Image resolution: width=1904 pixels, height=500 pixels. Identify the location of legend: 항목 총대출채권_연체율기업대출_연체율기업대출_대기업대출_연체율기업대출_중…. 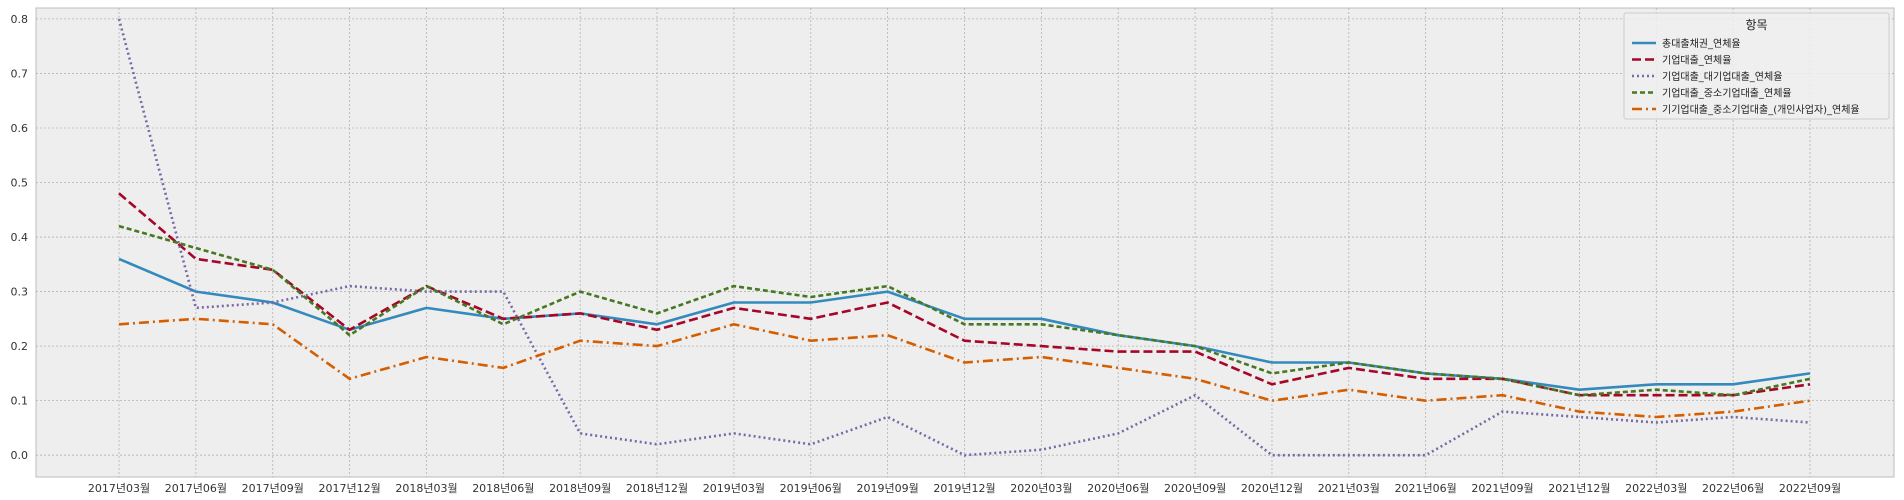
(1756, 66).